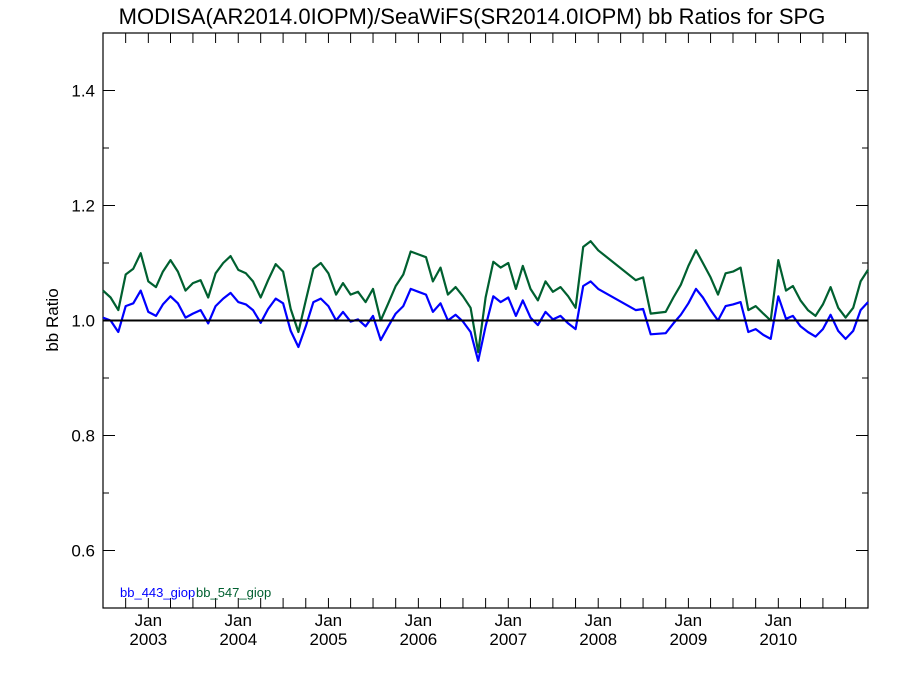 The width and height of the screenshot is (900, 675). I want to click on y-tick-label: 1.0, so click(83, 321).